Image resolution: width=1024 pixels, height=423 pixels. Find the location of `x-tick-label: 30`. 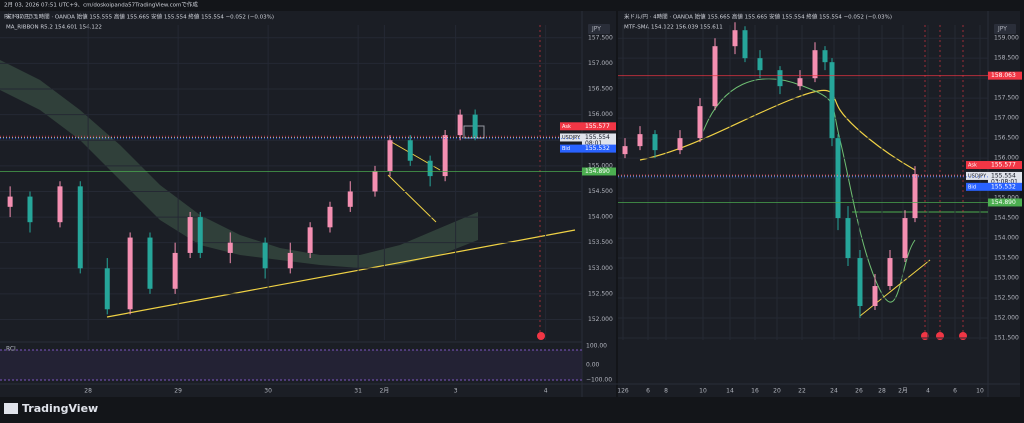

x-tick-label: 30 is located at coordinates (268, 391).